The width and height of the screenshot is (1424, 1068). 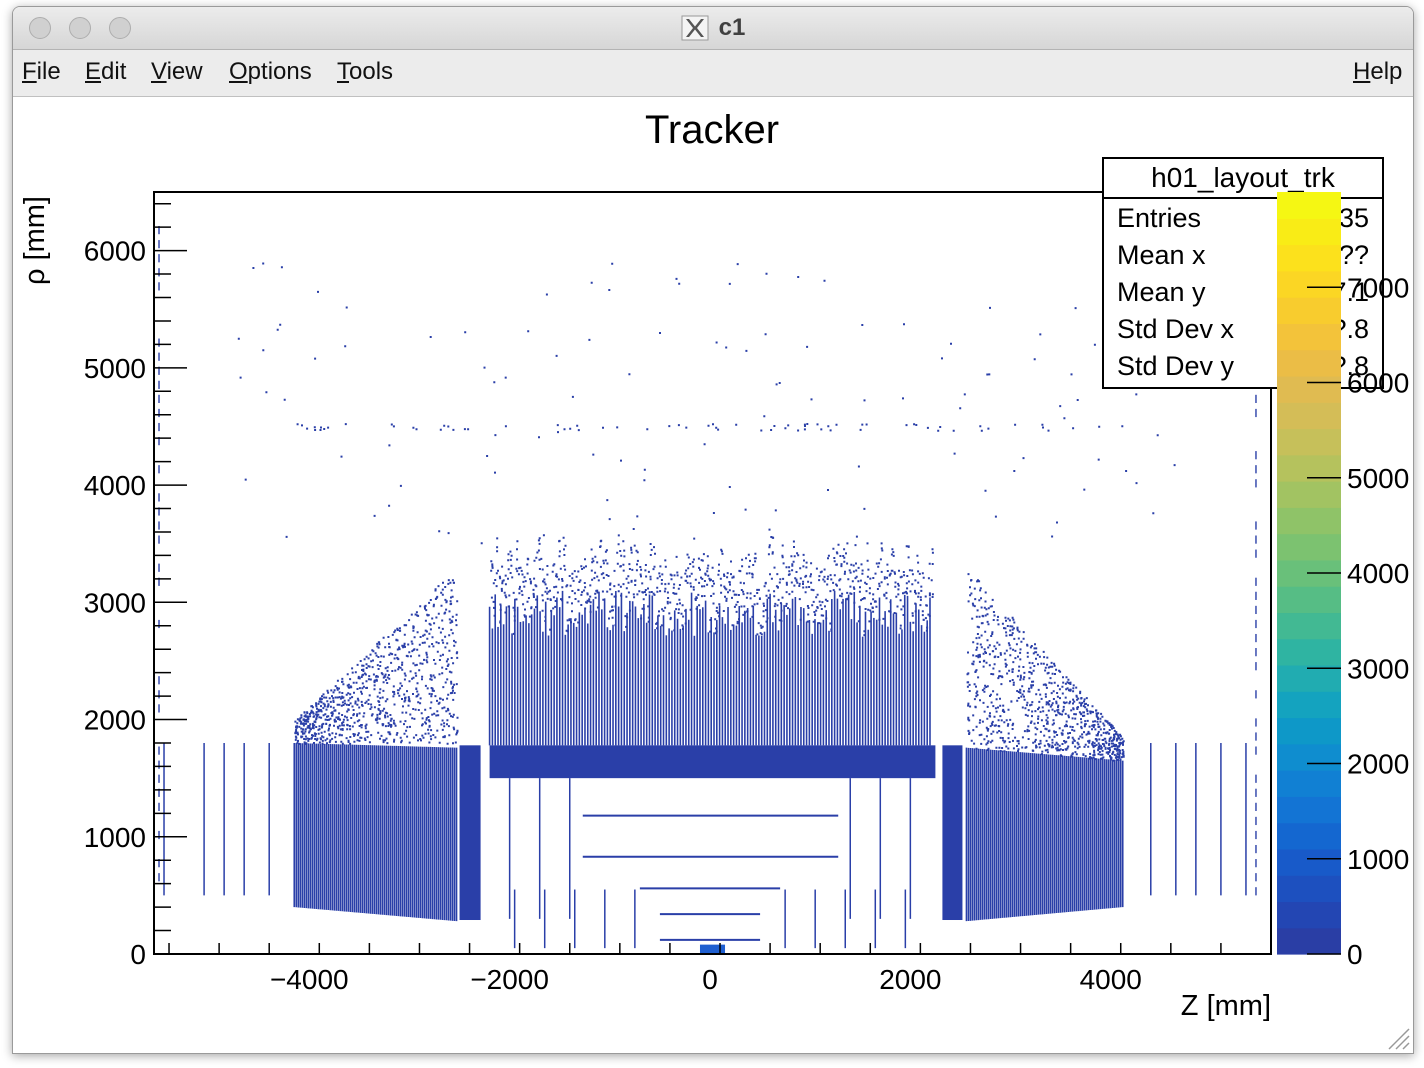 What do you see at coordinates (695, 969) in the screenshot?
I see `x-axis: −4000 −2000 0 2000 4000` at bounding box center [695, 969].